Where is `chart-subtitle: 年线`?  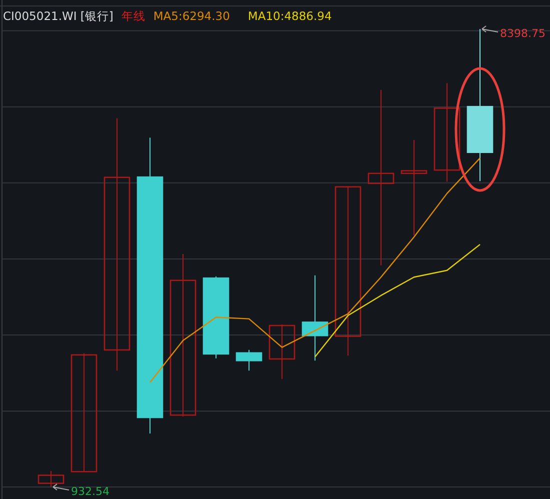
chart-subtitle: 年线 is located at coordinates (133, 16).